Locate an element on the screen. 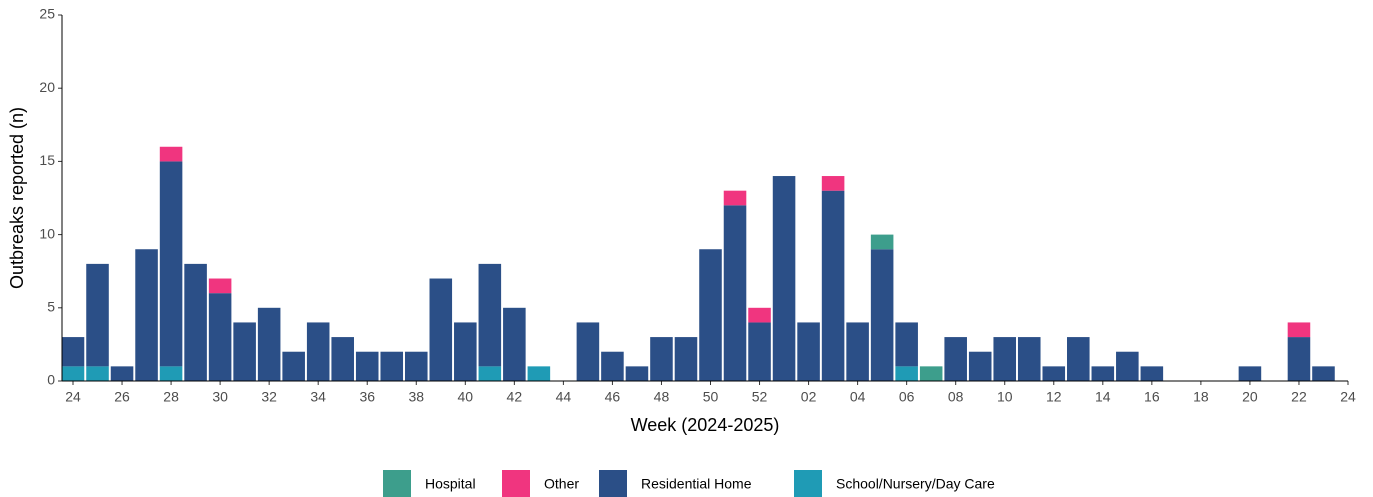 The width and height of the screenshot is (1373, 497). x-tick-label: 34 is located at coordinates (318, 397).